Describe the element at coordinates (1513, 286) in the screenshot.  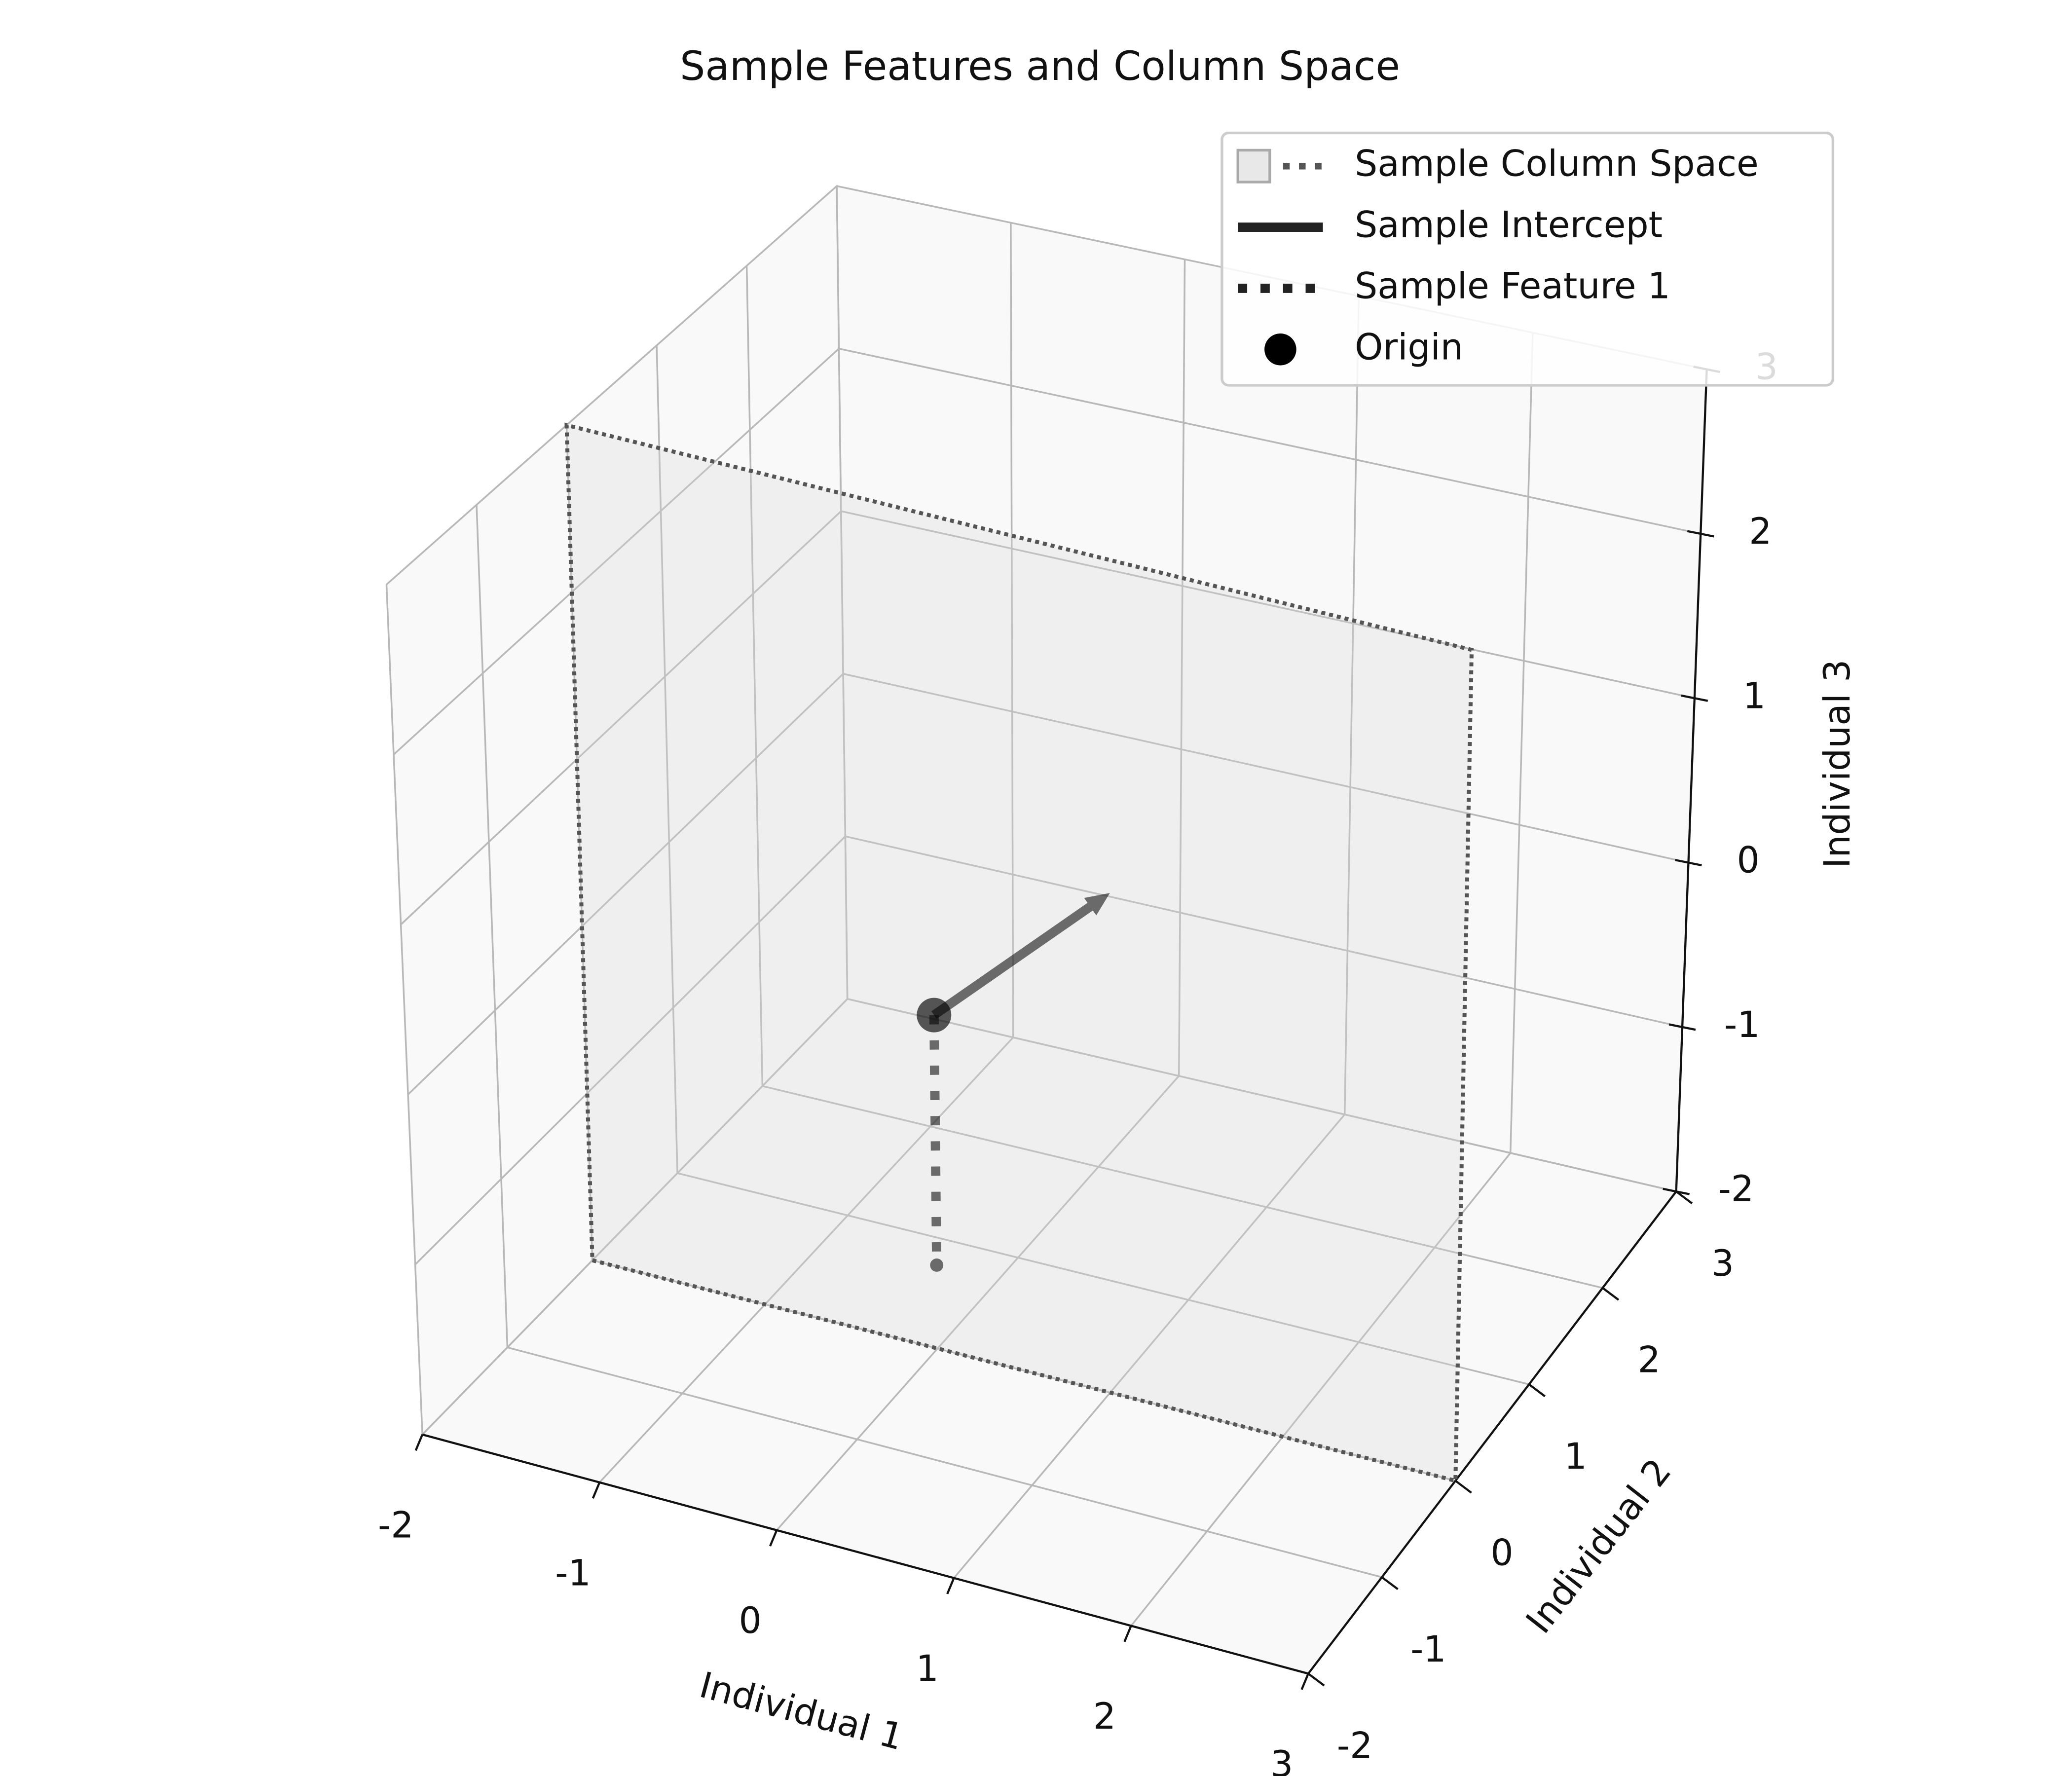
I see `legend-label: Sample Feature 1` at that location.